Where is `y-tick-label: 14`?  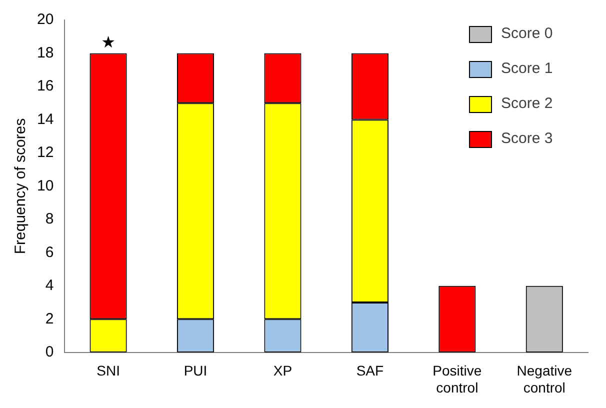
y-tick-label: 14 is located at coordinates (45, 119).